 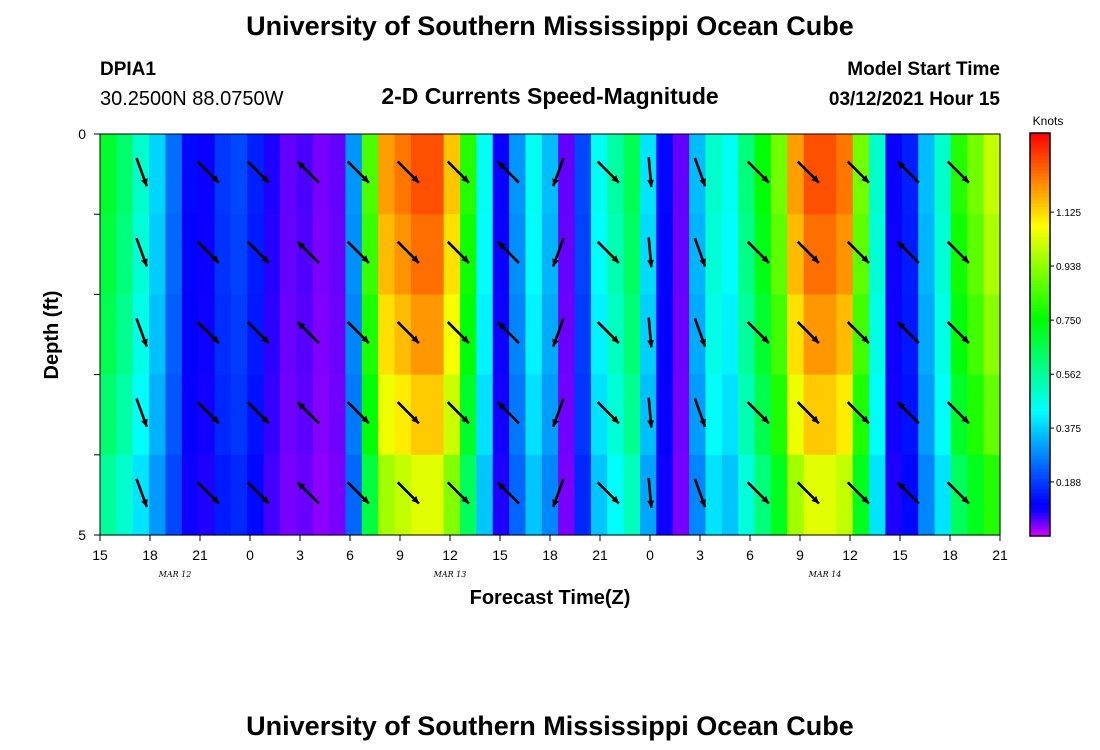 I want to click on colorbar-tick-label: 0.188, so click(x=1068, y=483).